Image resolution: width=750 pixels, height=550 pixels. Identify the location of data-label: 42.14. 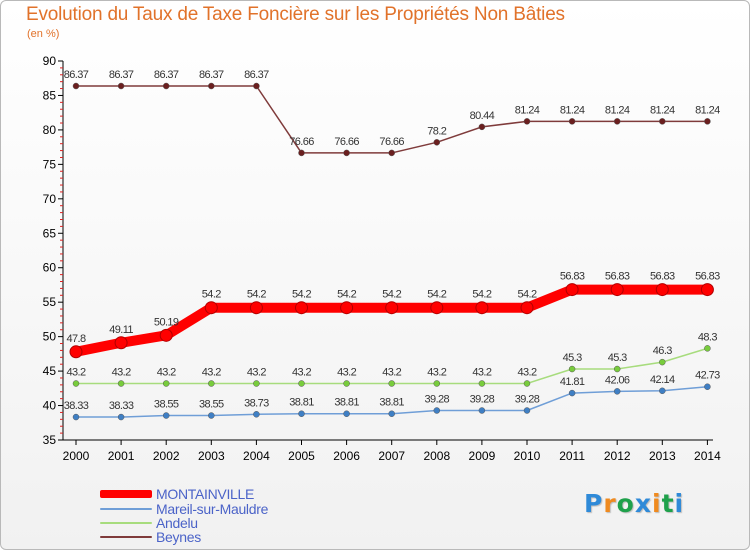
(662, 380).